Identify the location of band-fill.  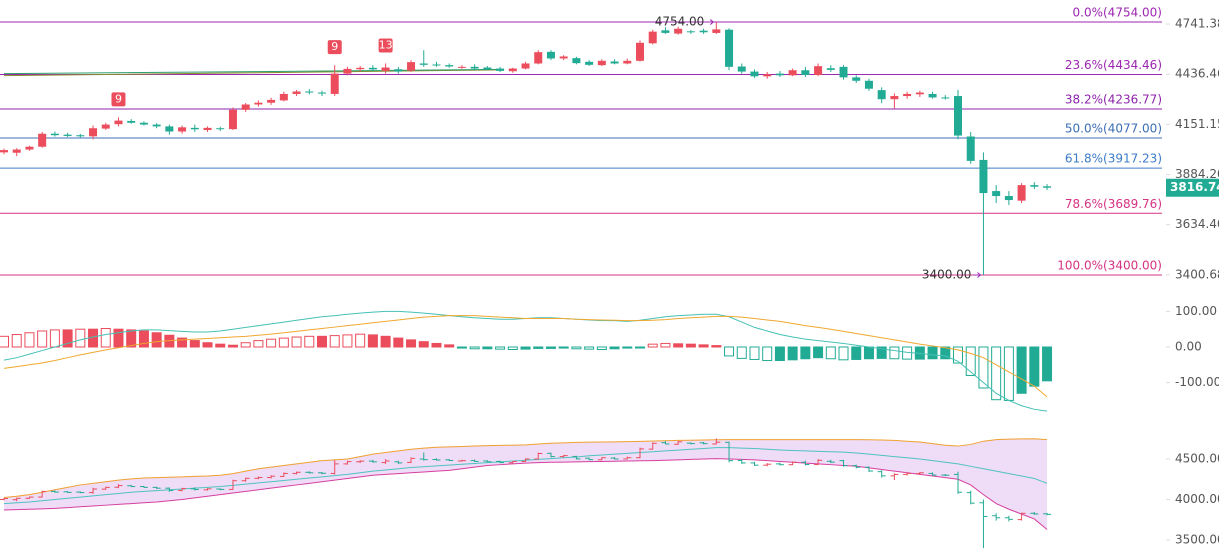
(526, 484).